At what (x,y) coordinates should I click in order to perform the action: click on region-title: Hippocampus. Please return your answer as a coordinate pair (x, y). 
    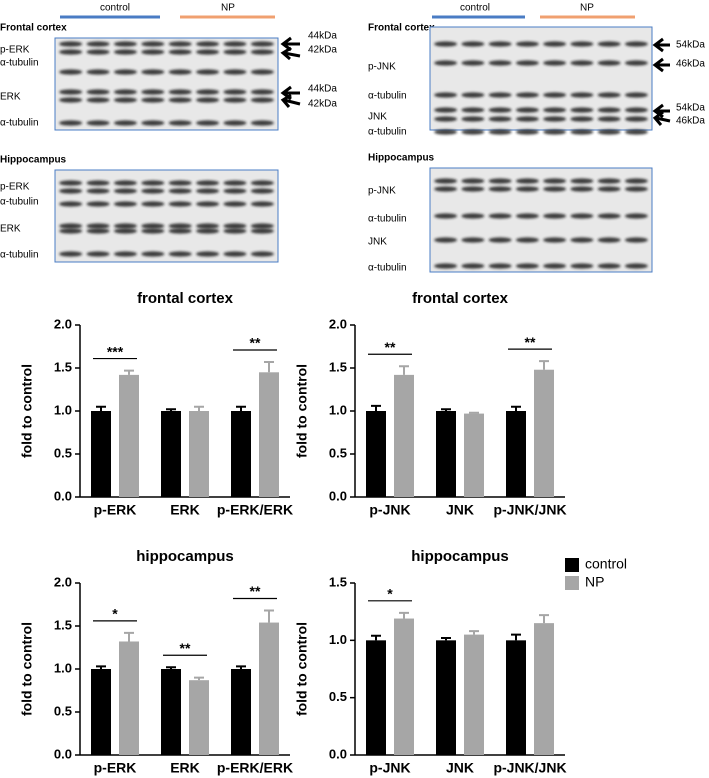
    Looking at the image, I should click on (33, 160).